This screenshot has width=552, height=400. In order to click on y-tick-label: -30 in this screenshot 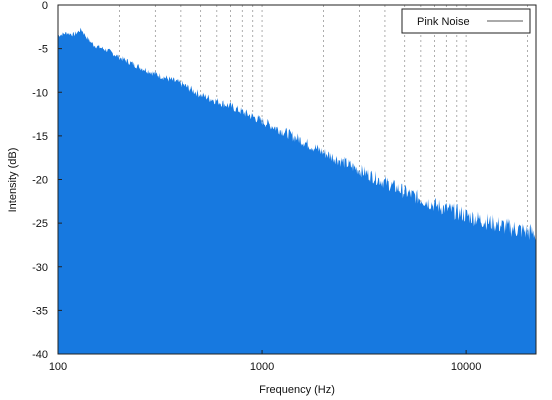, I will do `click(40, 268)`.